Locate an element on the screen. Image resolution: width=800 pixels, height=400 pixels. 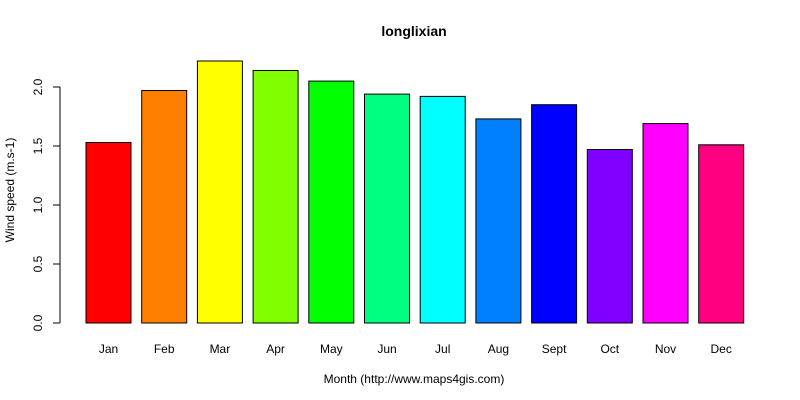
x-tick-label-jan: Jan is located at coordinates (108, 349).